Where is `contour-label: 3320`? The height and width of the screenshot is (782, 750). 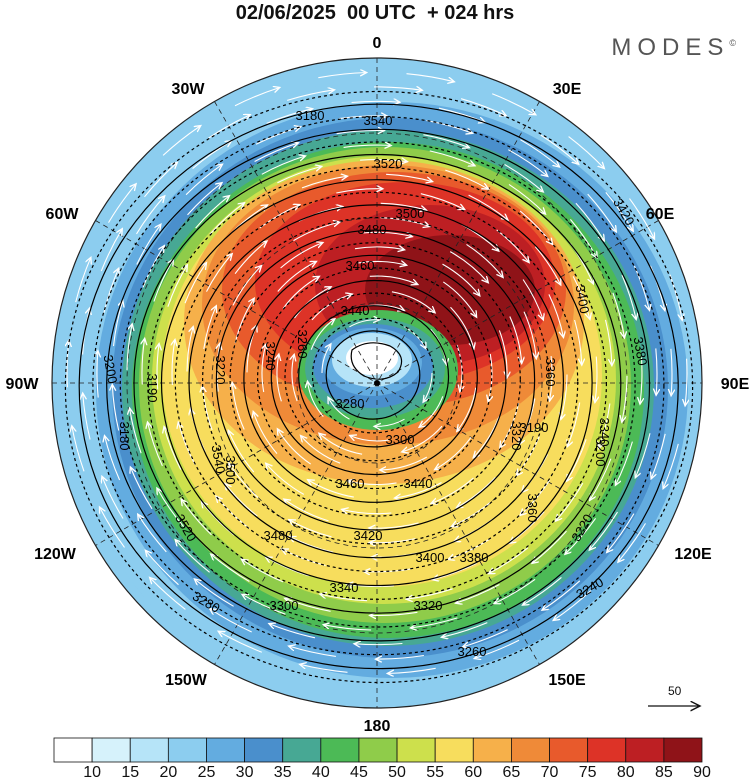 contour-label: 3320 is located at coordinates (516, 436).